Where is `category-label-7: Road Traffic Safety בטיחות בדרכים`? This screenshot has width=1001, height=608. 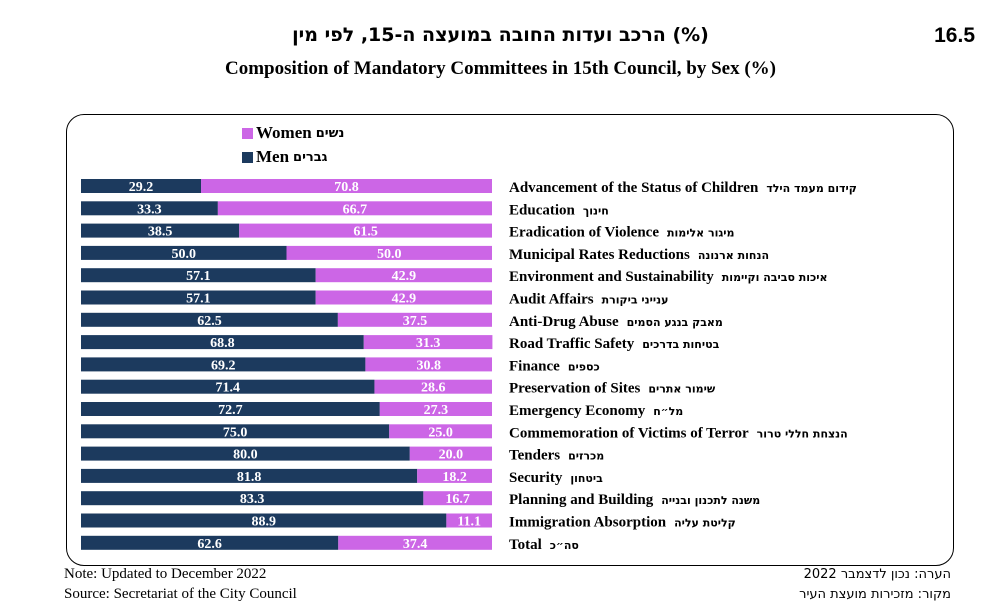
category-label-7: Road Traffic Safety בטיחות בדרכים is located at coordinates (614, 344).